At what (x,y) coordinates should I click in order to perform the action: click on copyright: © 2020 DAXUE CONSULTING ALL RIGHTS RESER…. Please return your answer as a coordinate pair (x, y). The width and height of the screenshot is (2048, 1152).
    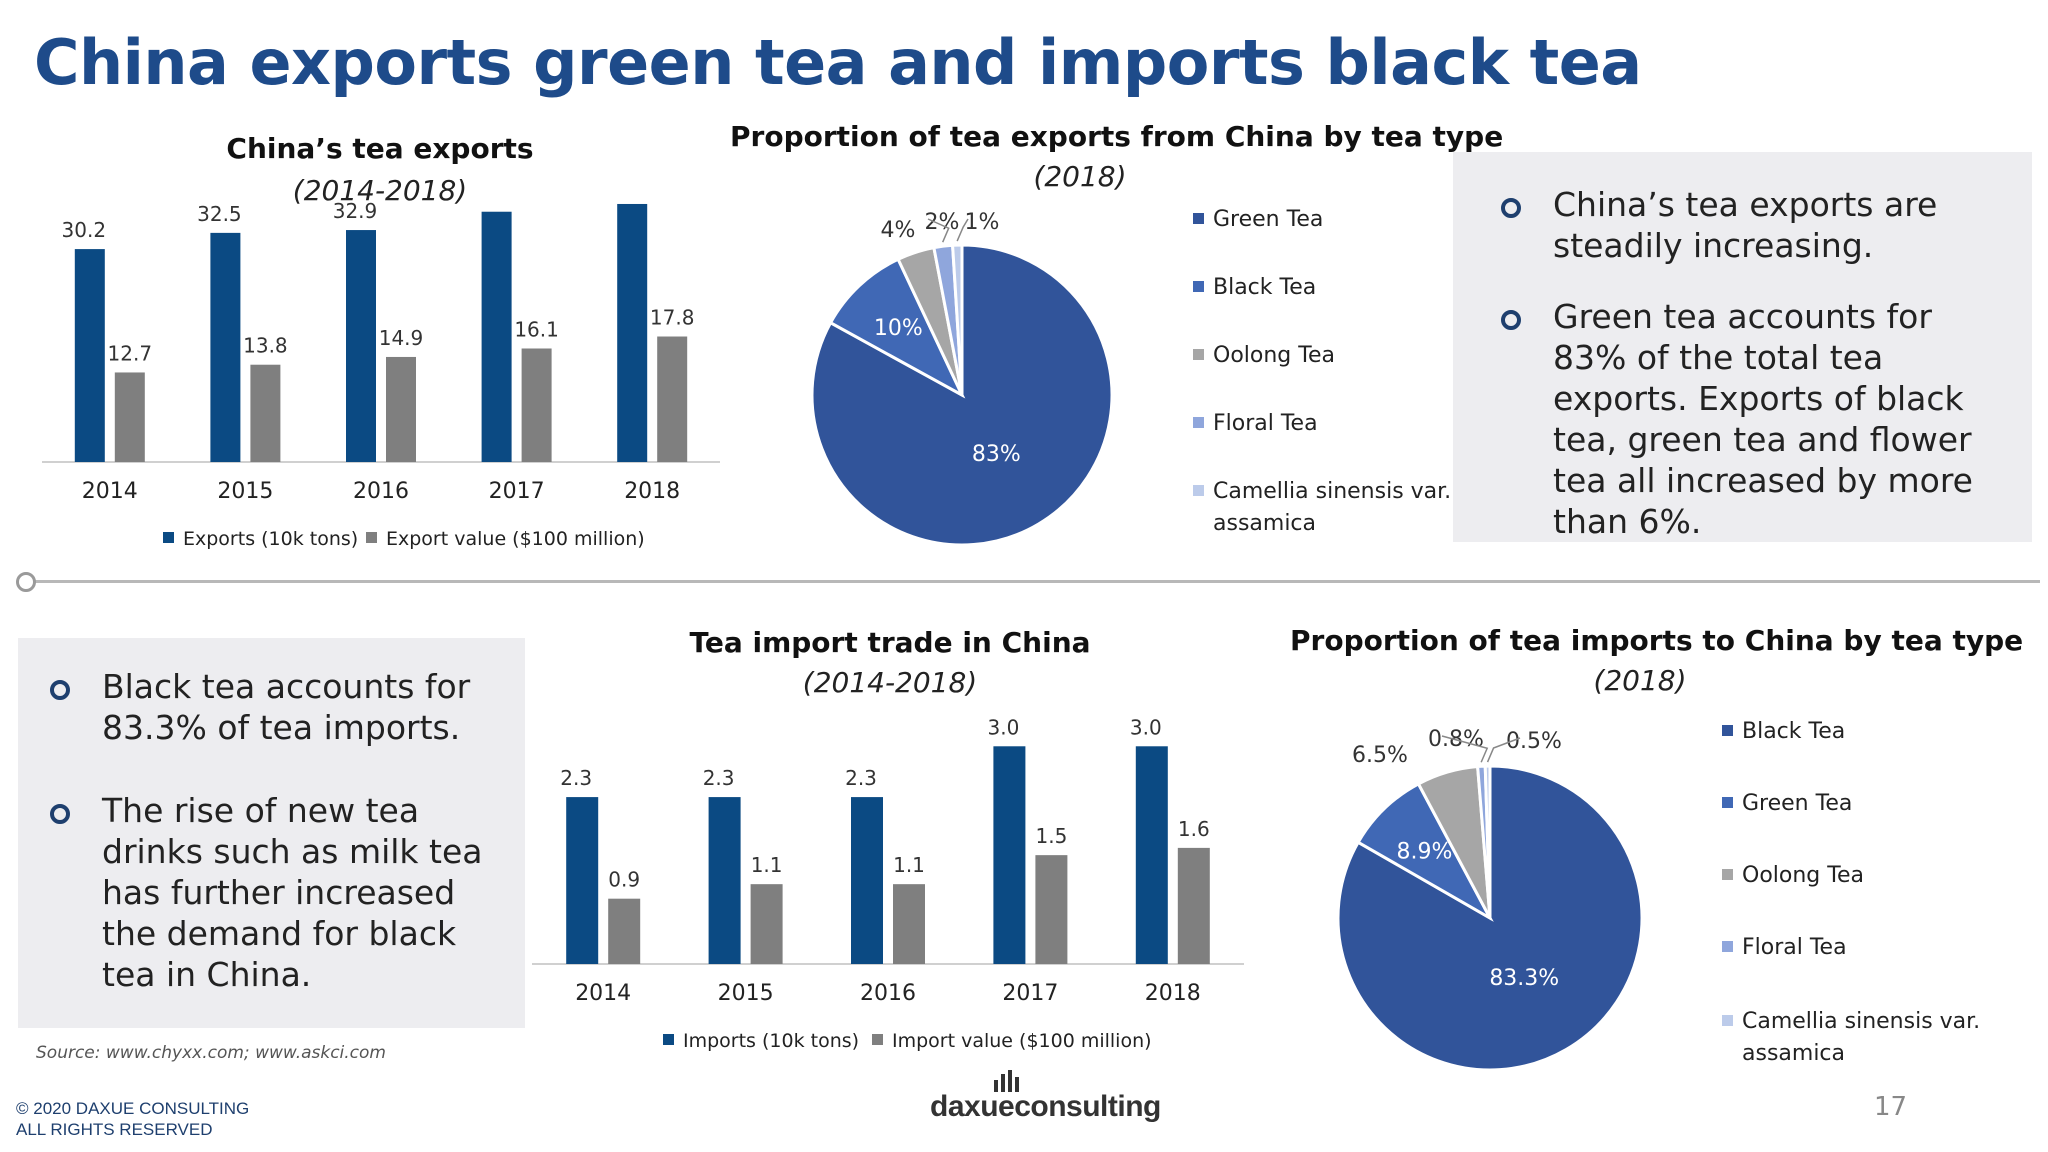
    Looking at the image, I should click on (132, 1119).